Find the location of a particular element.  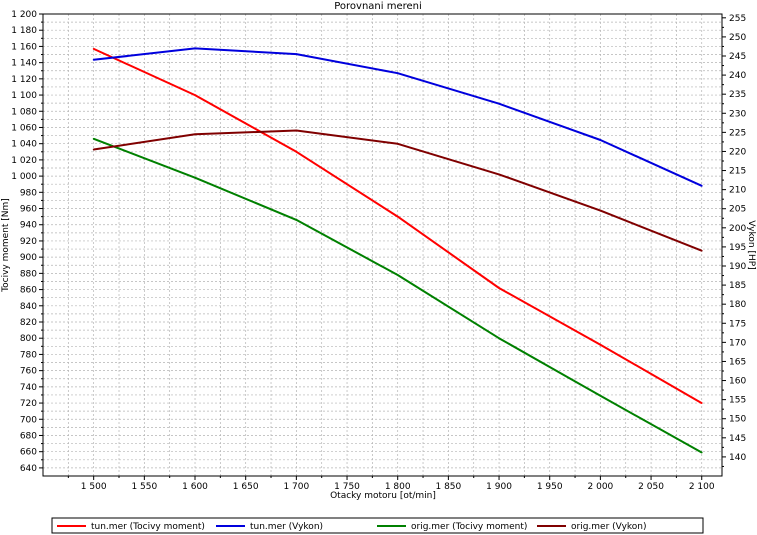

y-right-tick-label: 180 is located at coordinates (737, 305).